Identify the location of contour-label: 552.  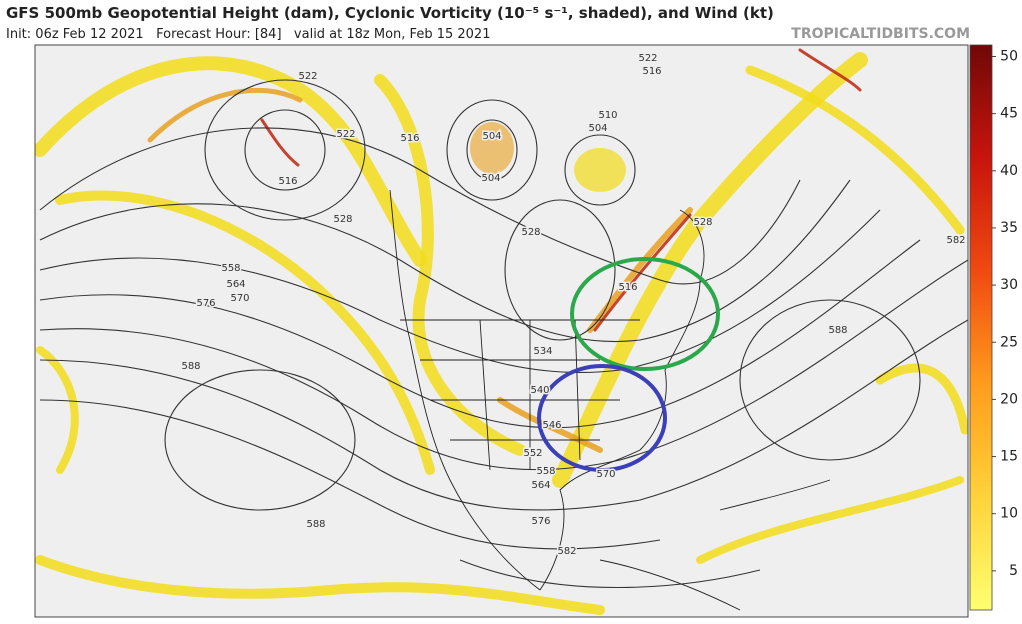
(532, 453).